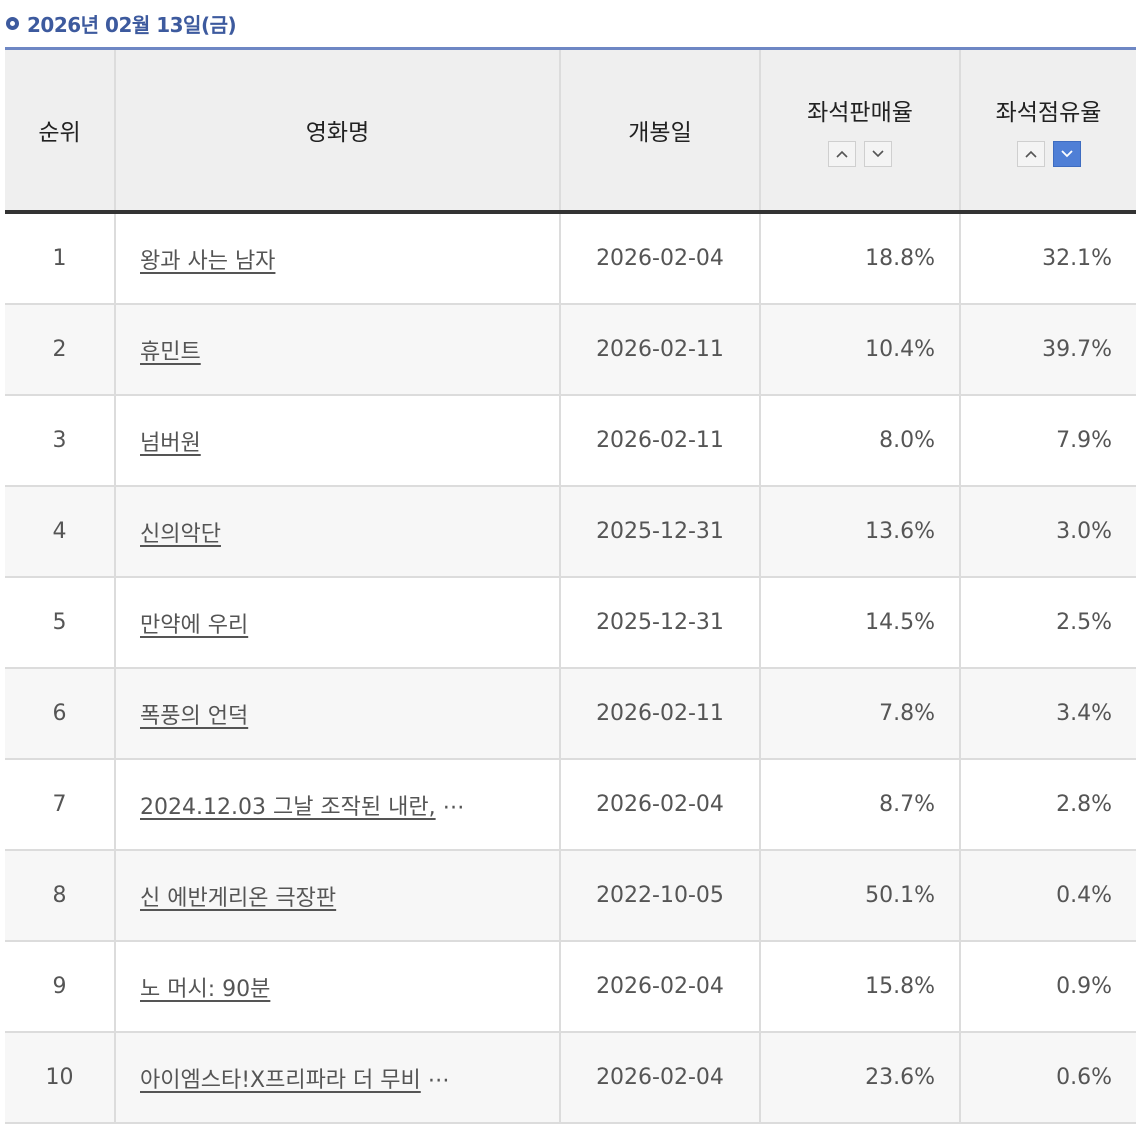 This screenshot has height=1132, width=1136. What do you see at coordinates (860, 113) in the screenshot?
I see `col-header-seat-sales-label: 좌석판매율` at bounding box center [860, 113].